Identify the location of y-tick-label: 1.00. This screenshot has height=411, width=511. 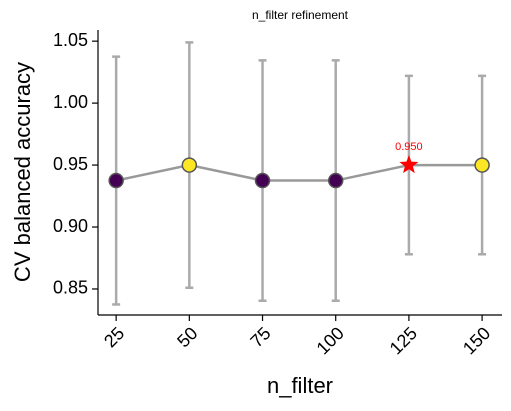
(70, 102).